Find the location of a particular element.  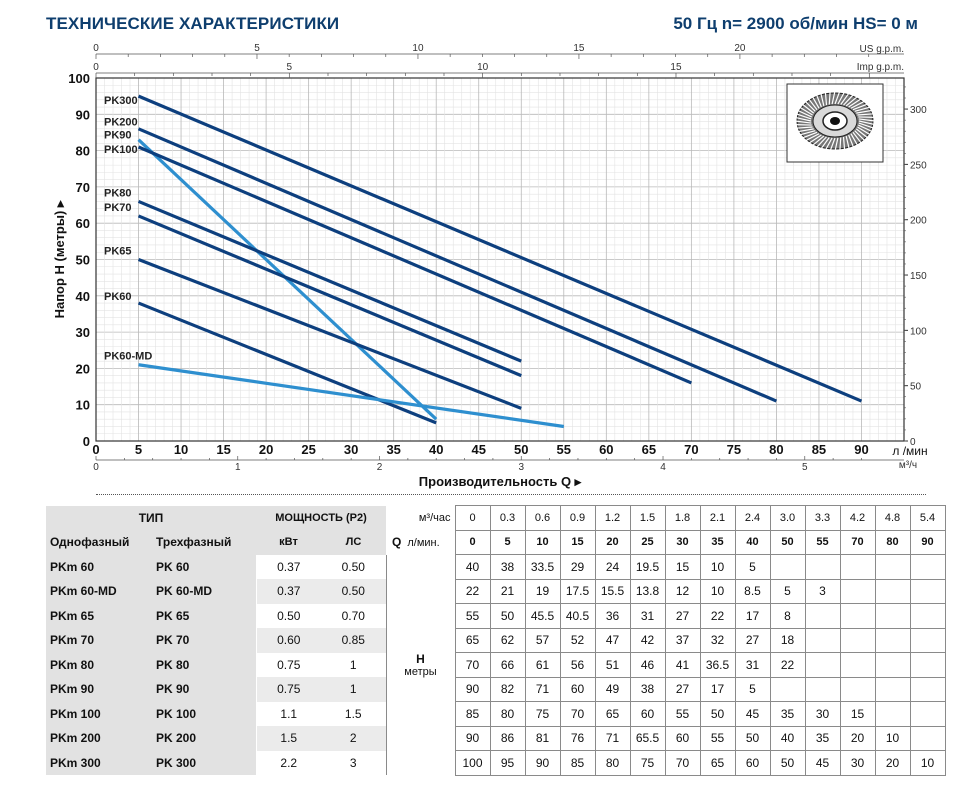

power-hp: 1.5 is located at coordinates (353, 713).